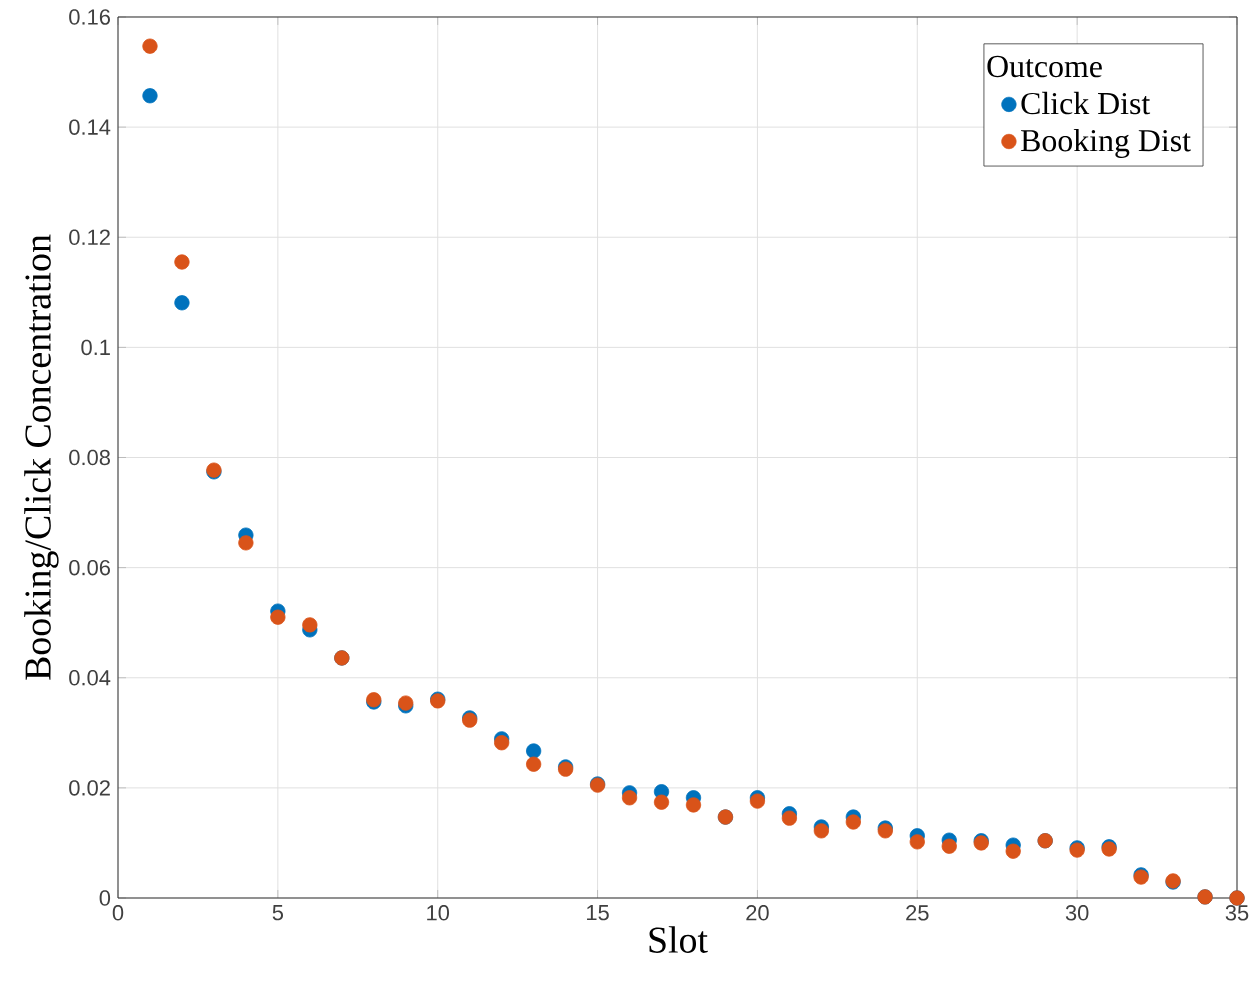  What do you see at coordinates (118, 913) in the screenshot?
I see `x-tick-label: 0` at bounding box center [118, 913].